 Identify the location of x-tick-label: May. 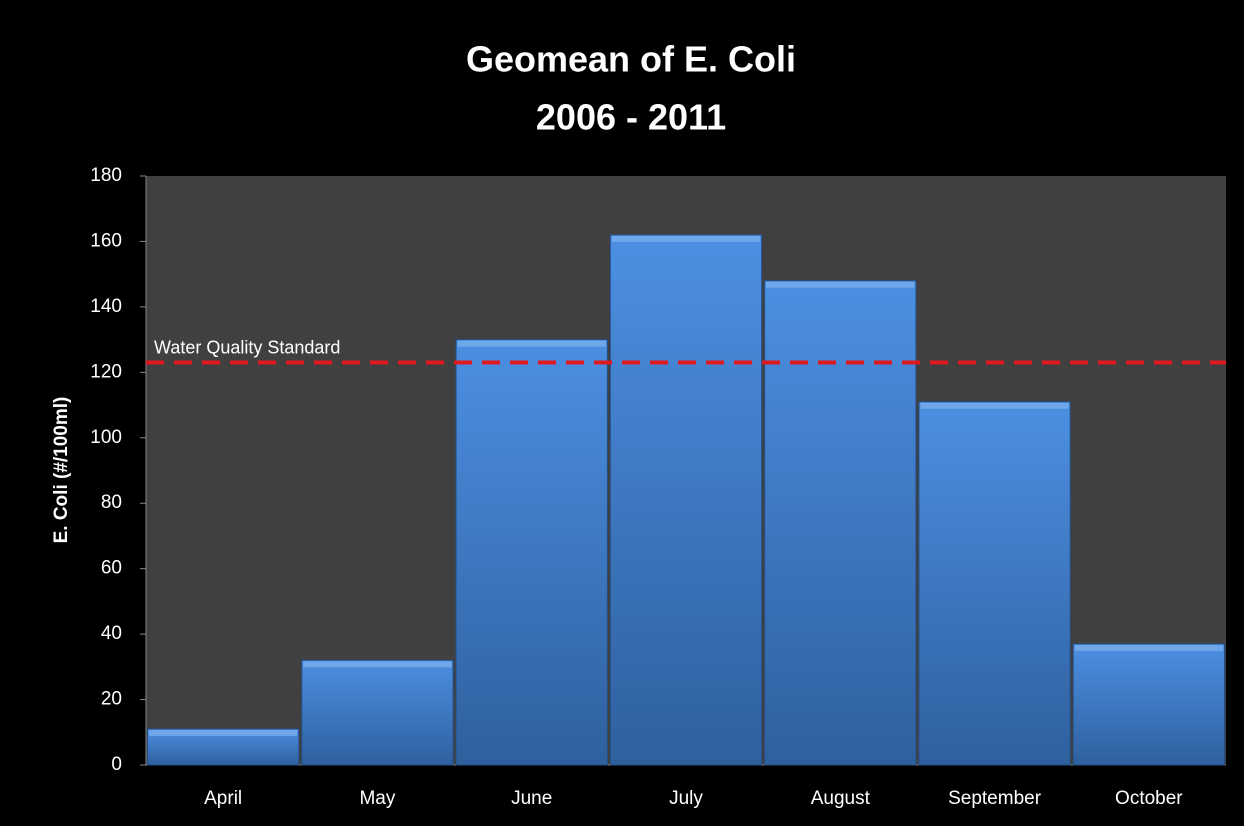
(377, 798).